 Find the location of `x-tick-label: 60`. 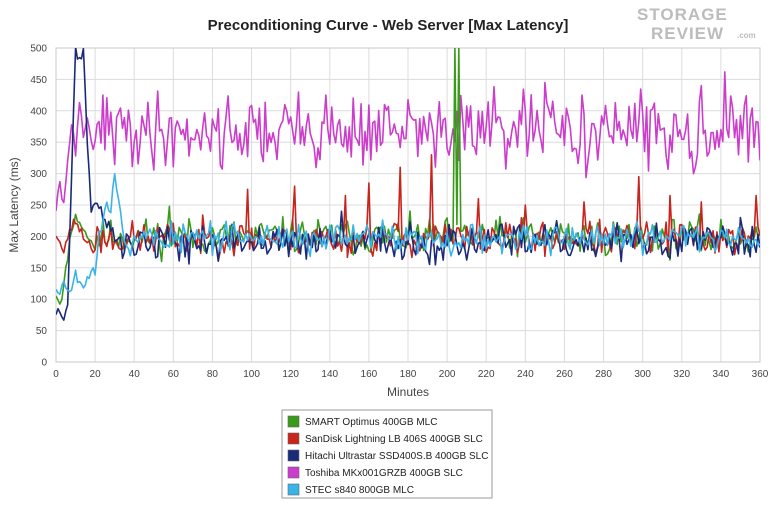

x-tick-label: 60 is located at coordinates (174, 374).